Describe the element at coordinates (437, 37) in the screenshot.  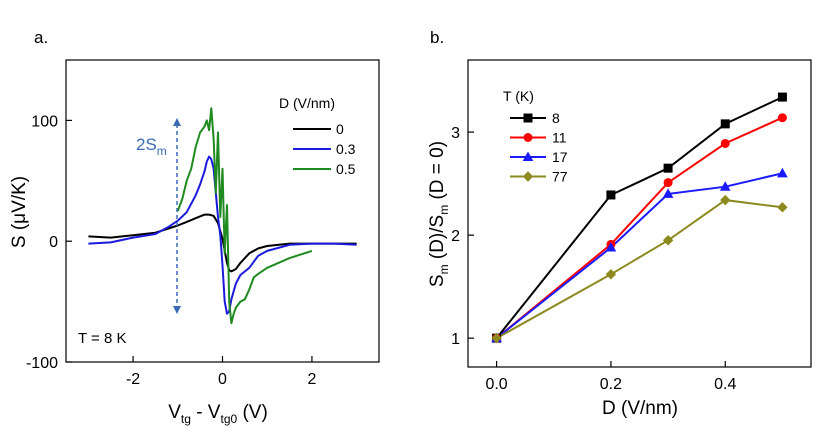
I see `panel-b-label: b.` at that location.